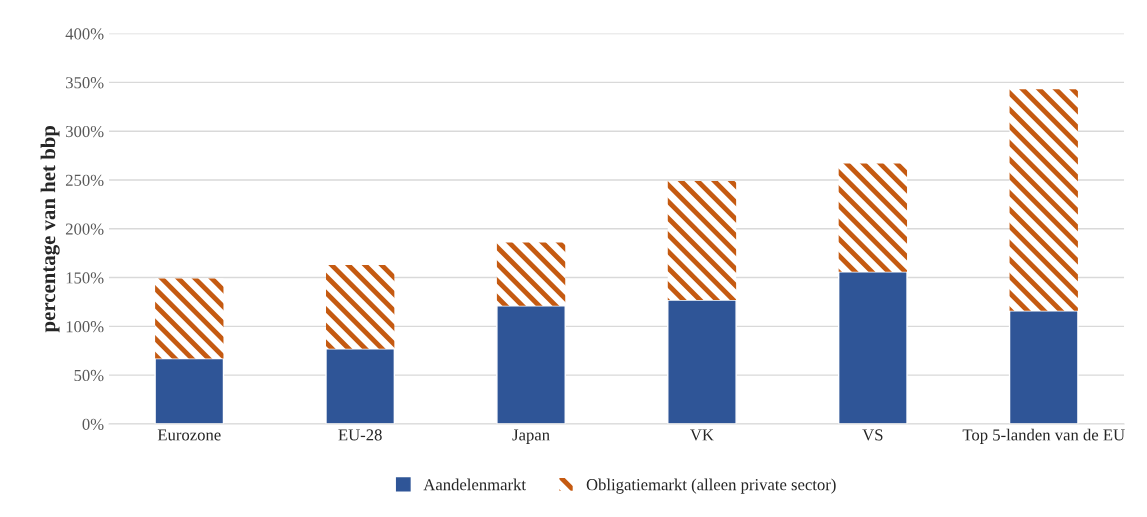 This screenshot has height=517, width=1147. What do you see at coordinates (1043, 436) in the screenshot?
I see `x-tick-label: Top 5-landen van de EU` at bounding box center [1043, 436].